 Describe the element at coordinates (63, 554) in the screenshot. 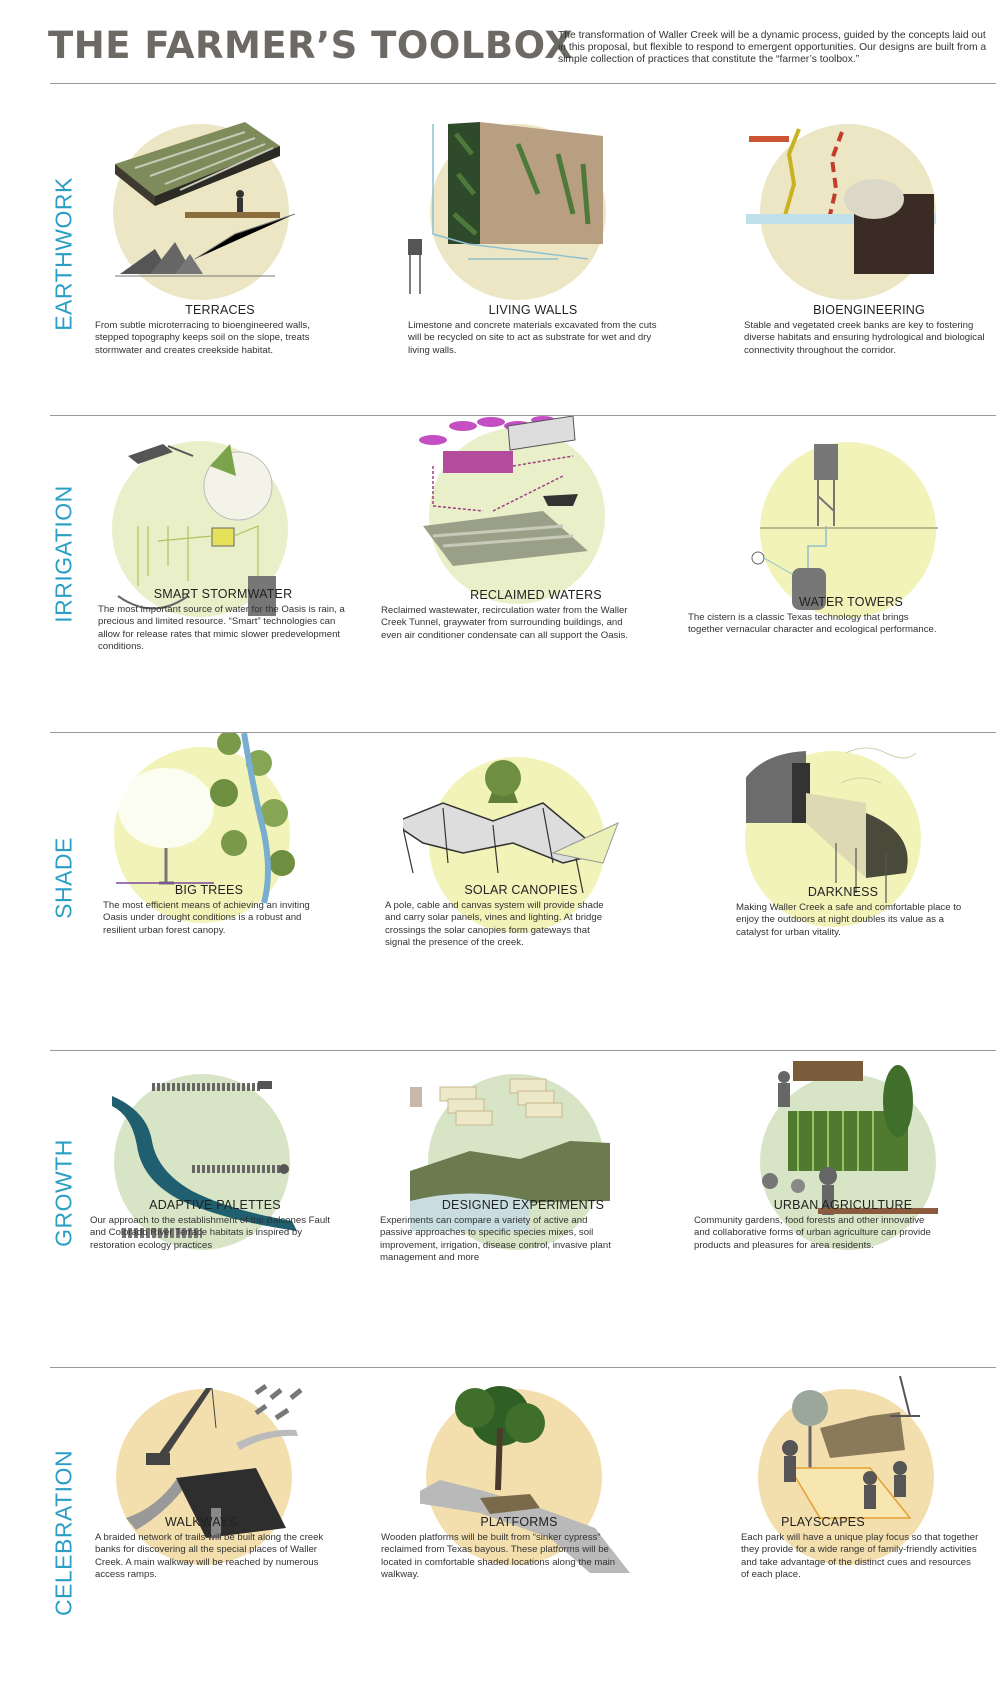

I see `section-label-irrigation: IRRIGATION` at that location.